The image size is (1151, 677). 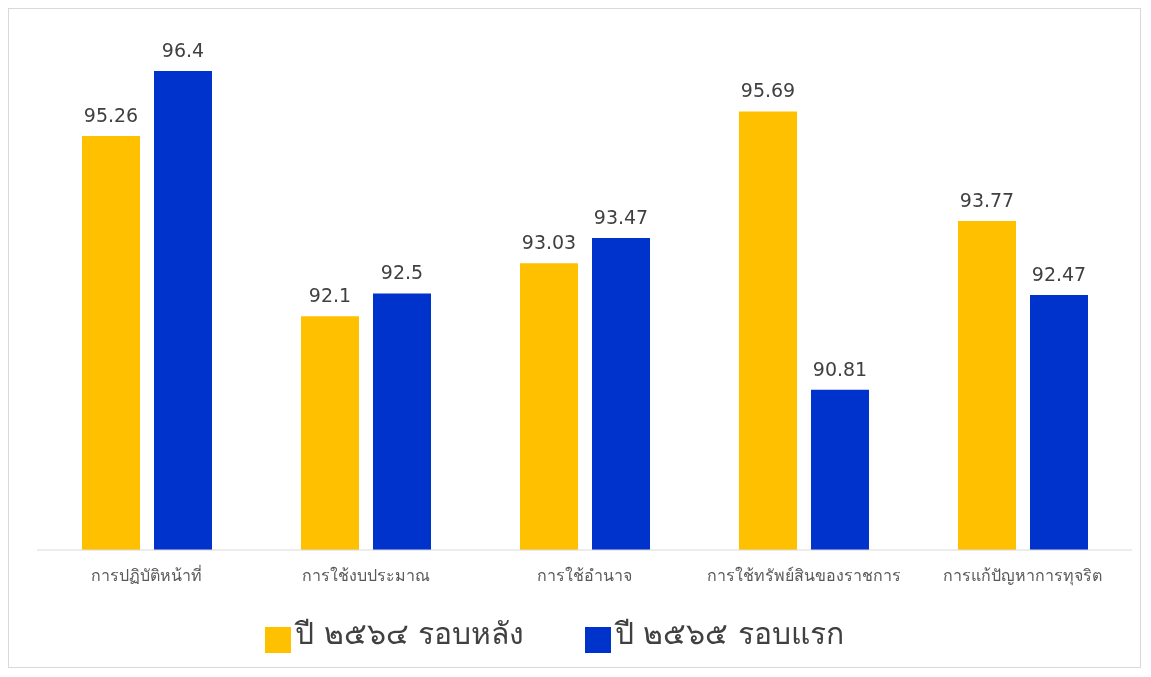 I want to click on data-label: 93.03, so click(x=549, y=242).